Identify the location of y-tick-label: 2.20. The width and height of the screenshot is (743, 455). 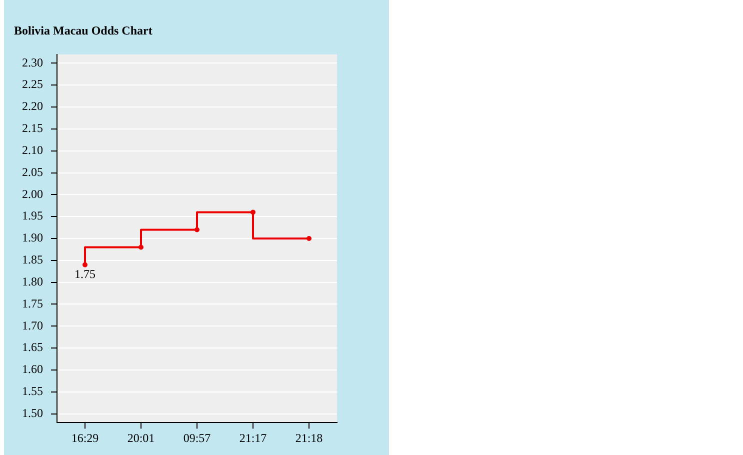
(32, 106).